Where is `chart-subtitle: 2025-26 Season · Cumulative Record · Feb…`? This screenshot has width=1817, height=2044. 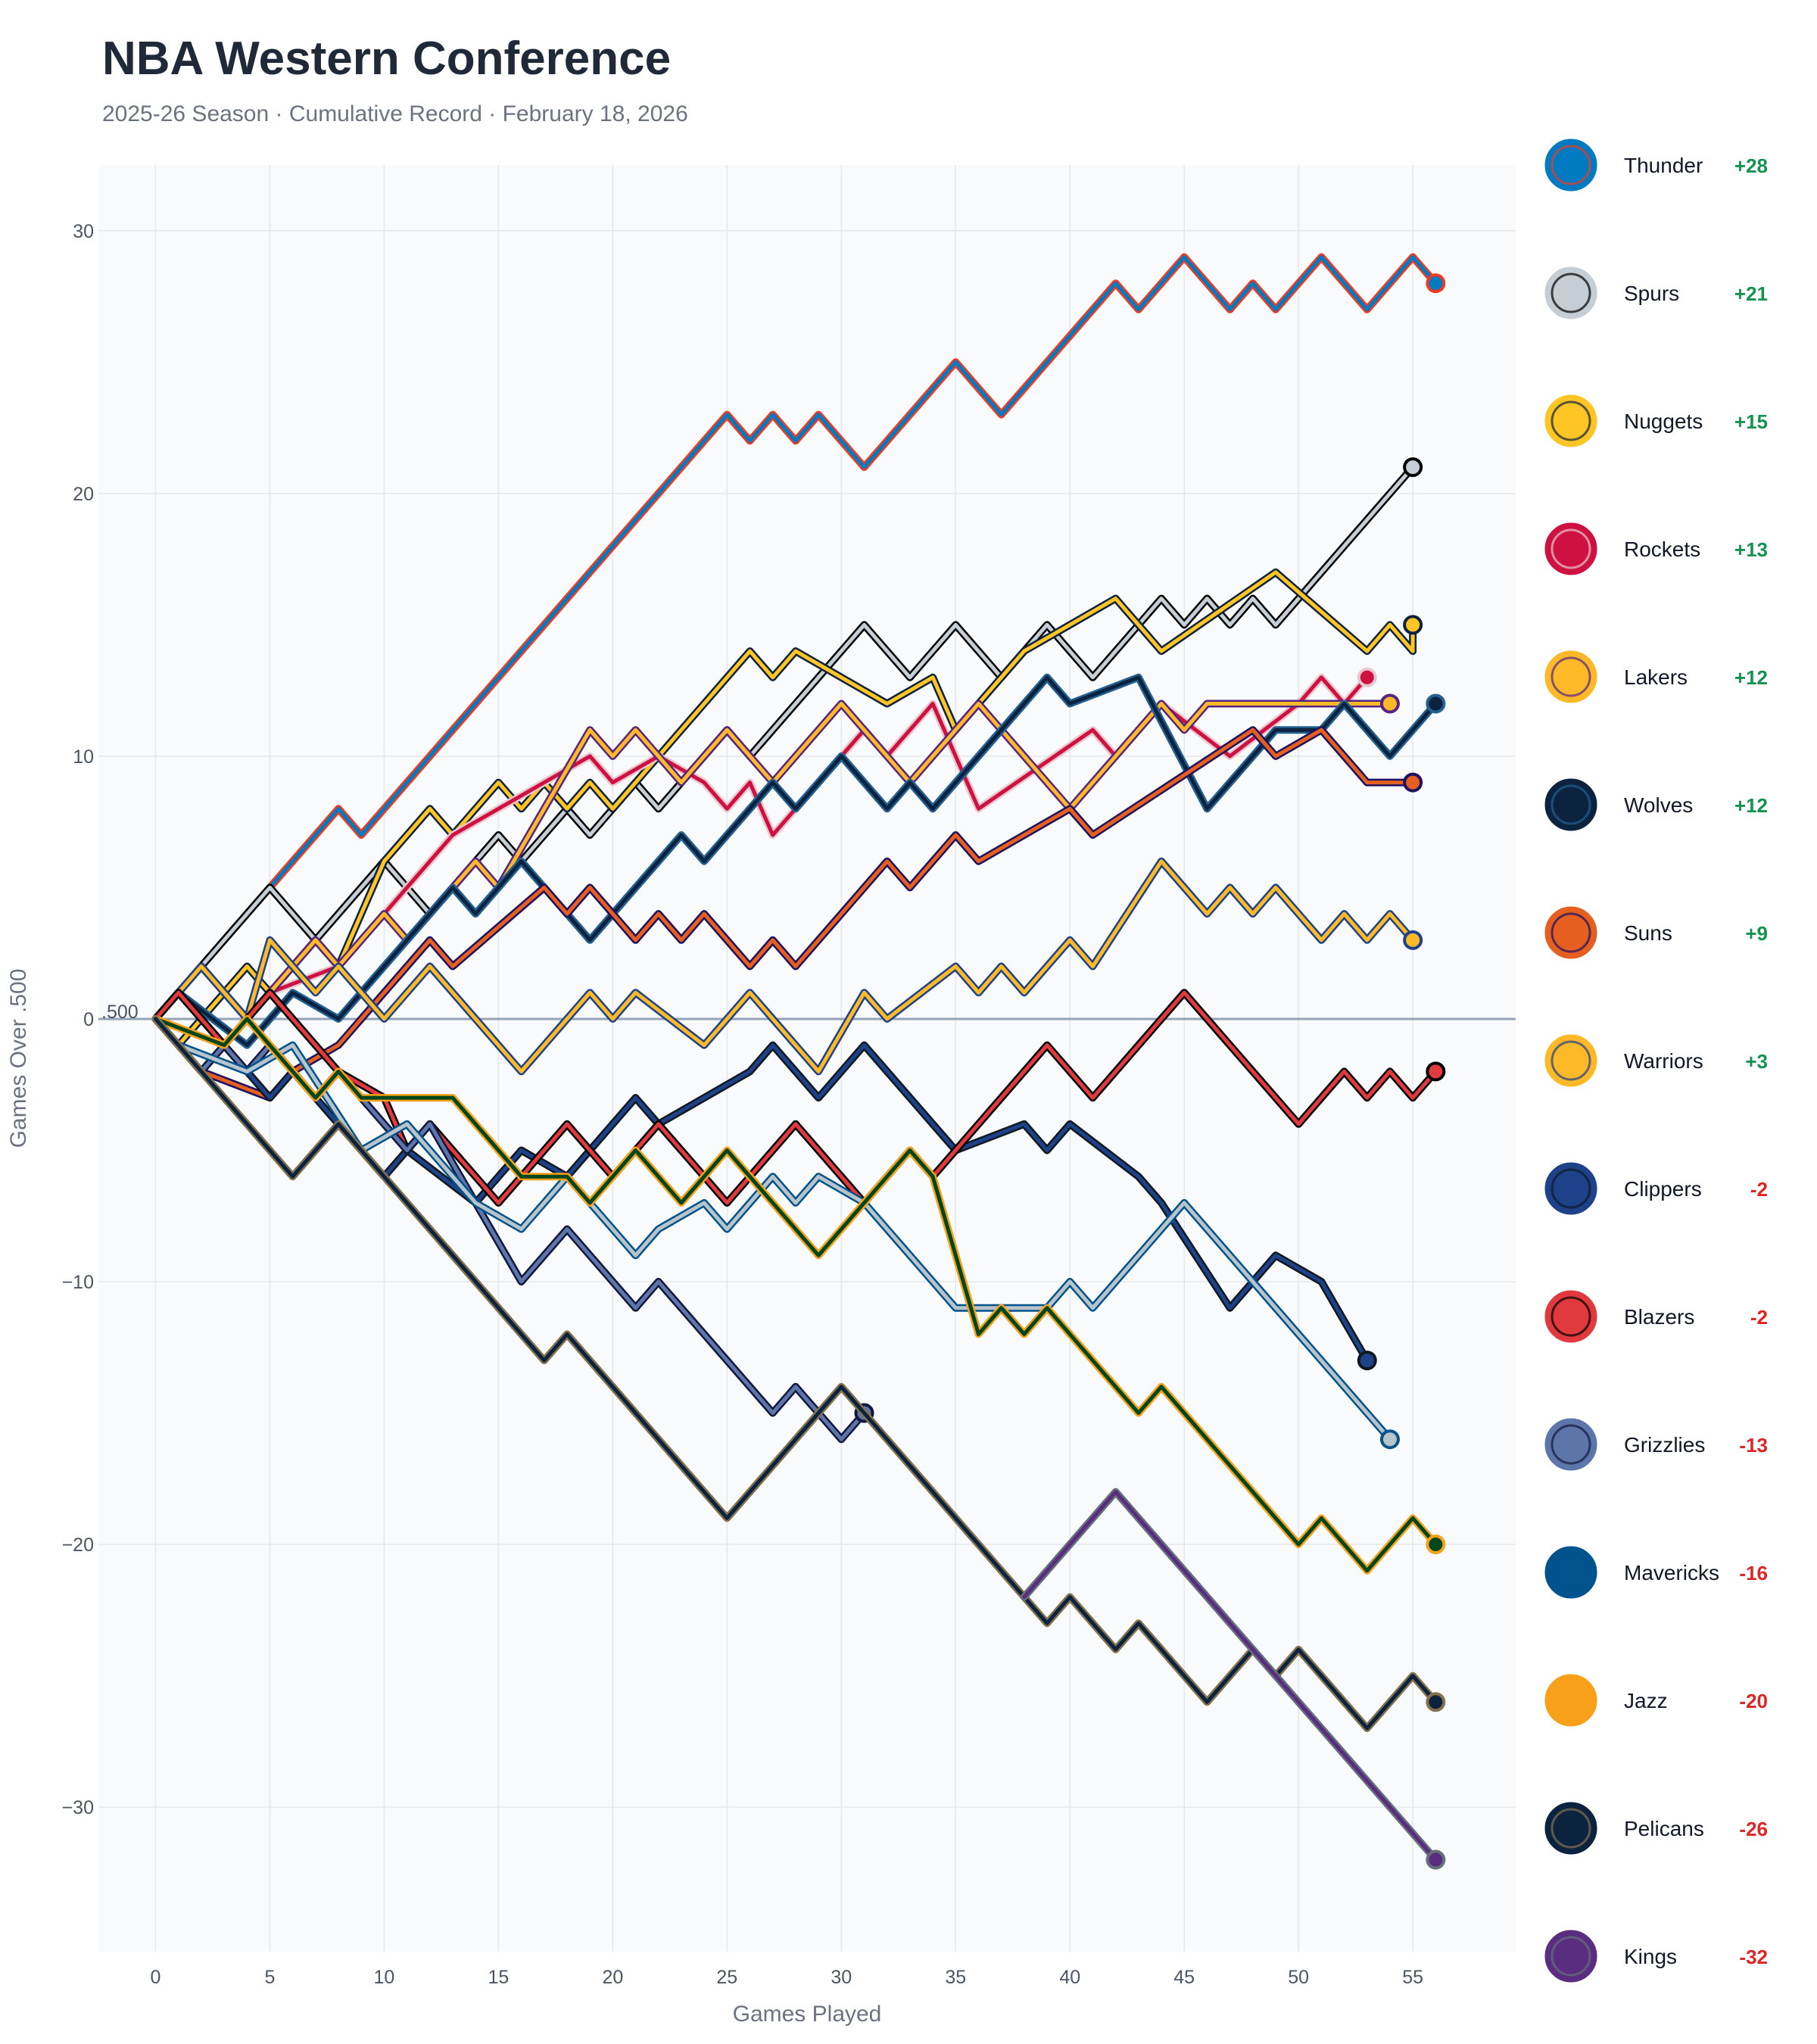
chart-subtitle: 2025-26 Season · Cumulative Record · Feb… is located at coordinates (395, 113).